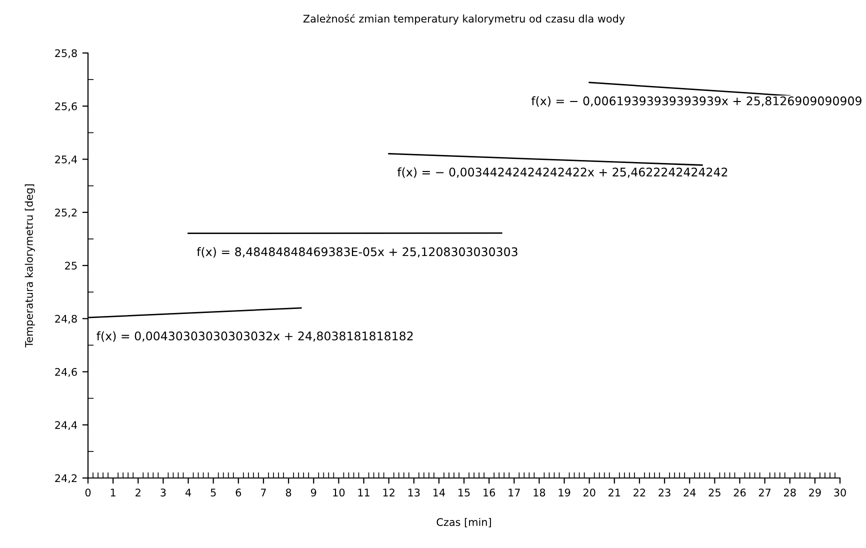  Describe the element at coordinates (464, 492) in the screenshot. I see `x-tick-label: 15` at that location.